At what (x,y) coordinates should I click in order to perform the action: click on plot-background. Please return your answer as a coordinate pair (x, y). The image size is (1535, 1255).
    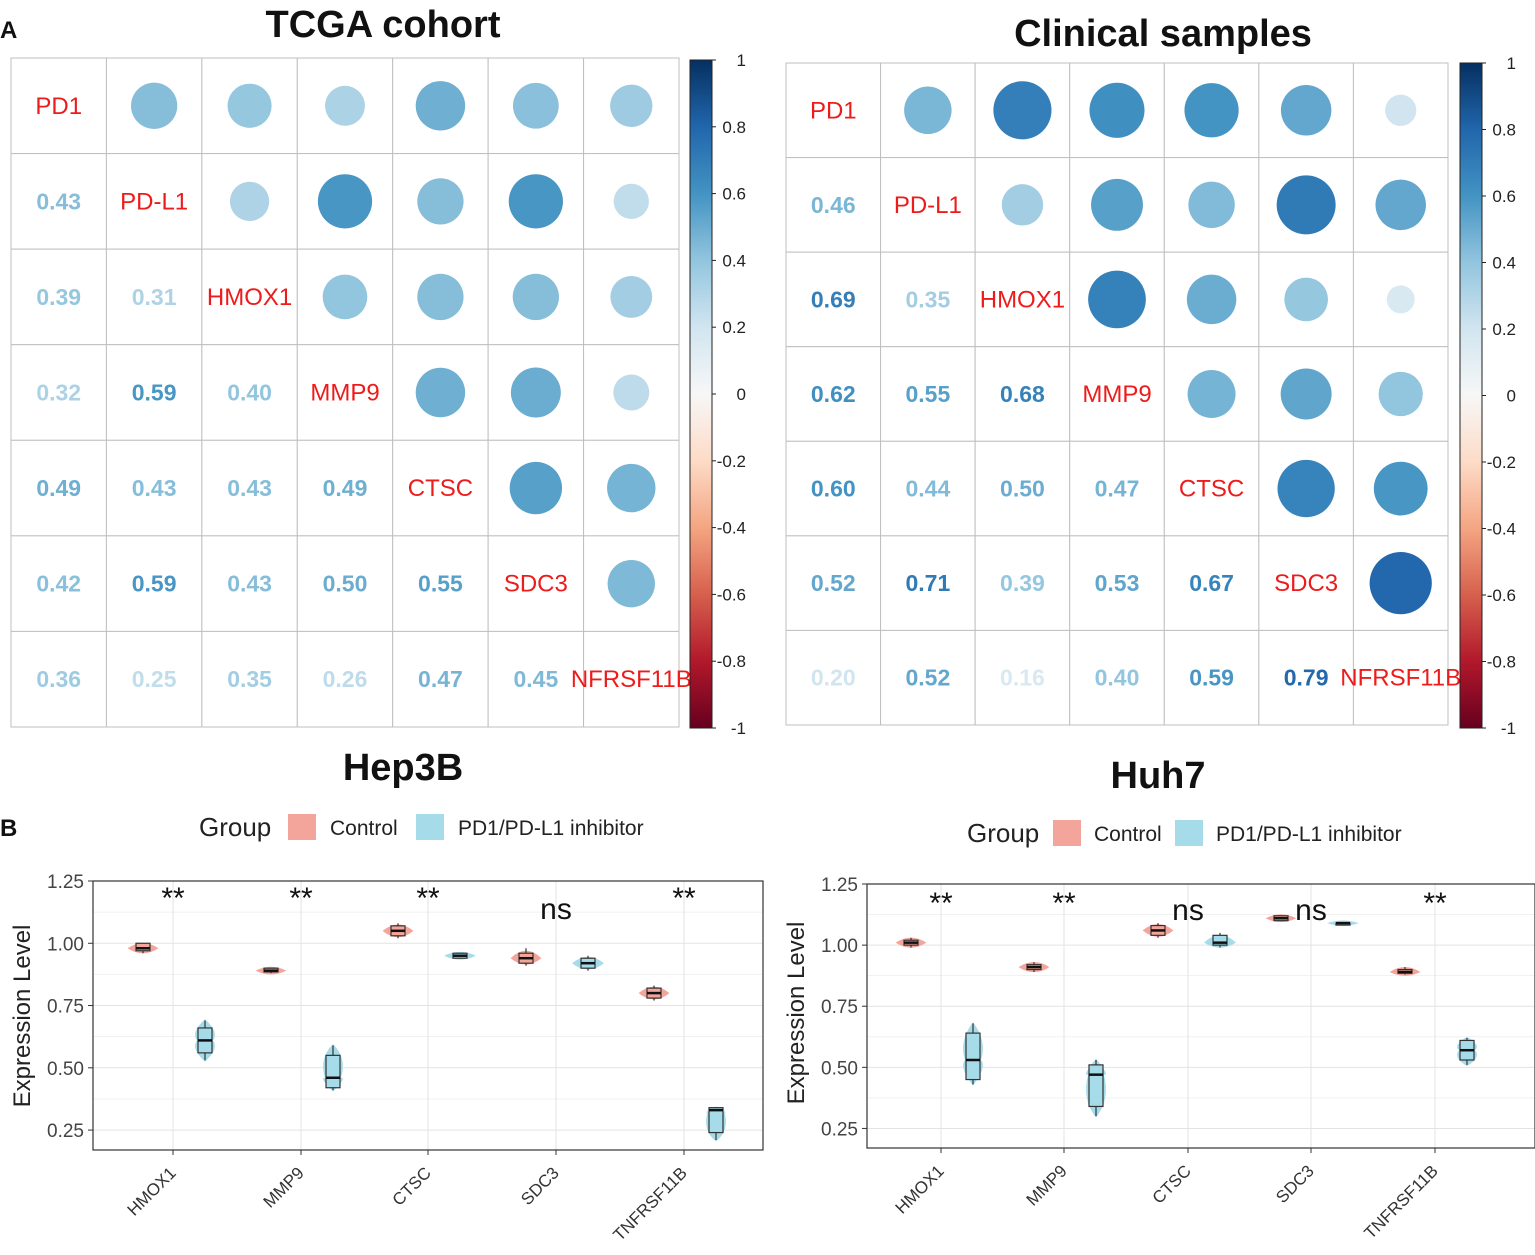
    Looking at the image, I should click on (1201, 1016).